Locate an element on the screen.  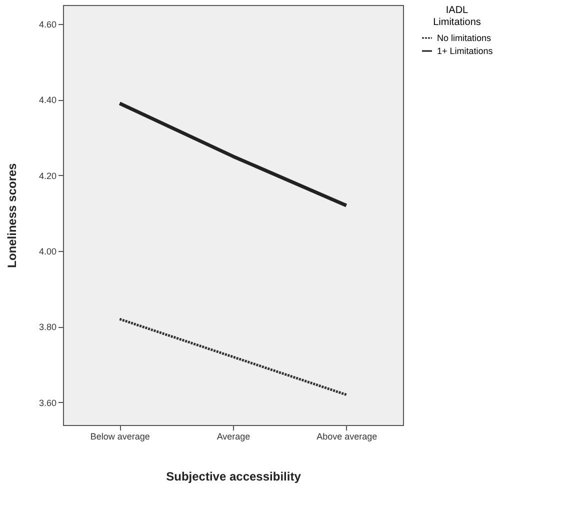
y-tick-label: 4.00 is located at coordinates (47, 251).